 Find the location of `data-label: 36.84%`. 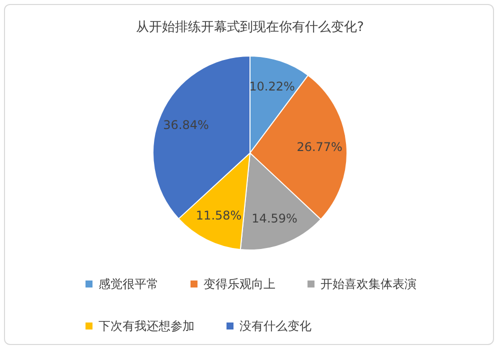

data-label: 36.84% is located at coordinates (186, 125).